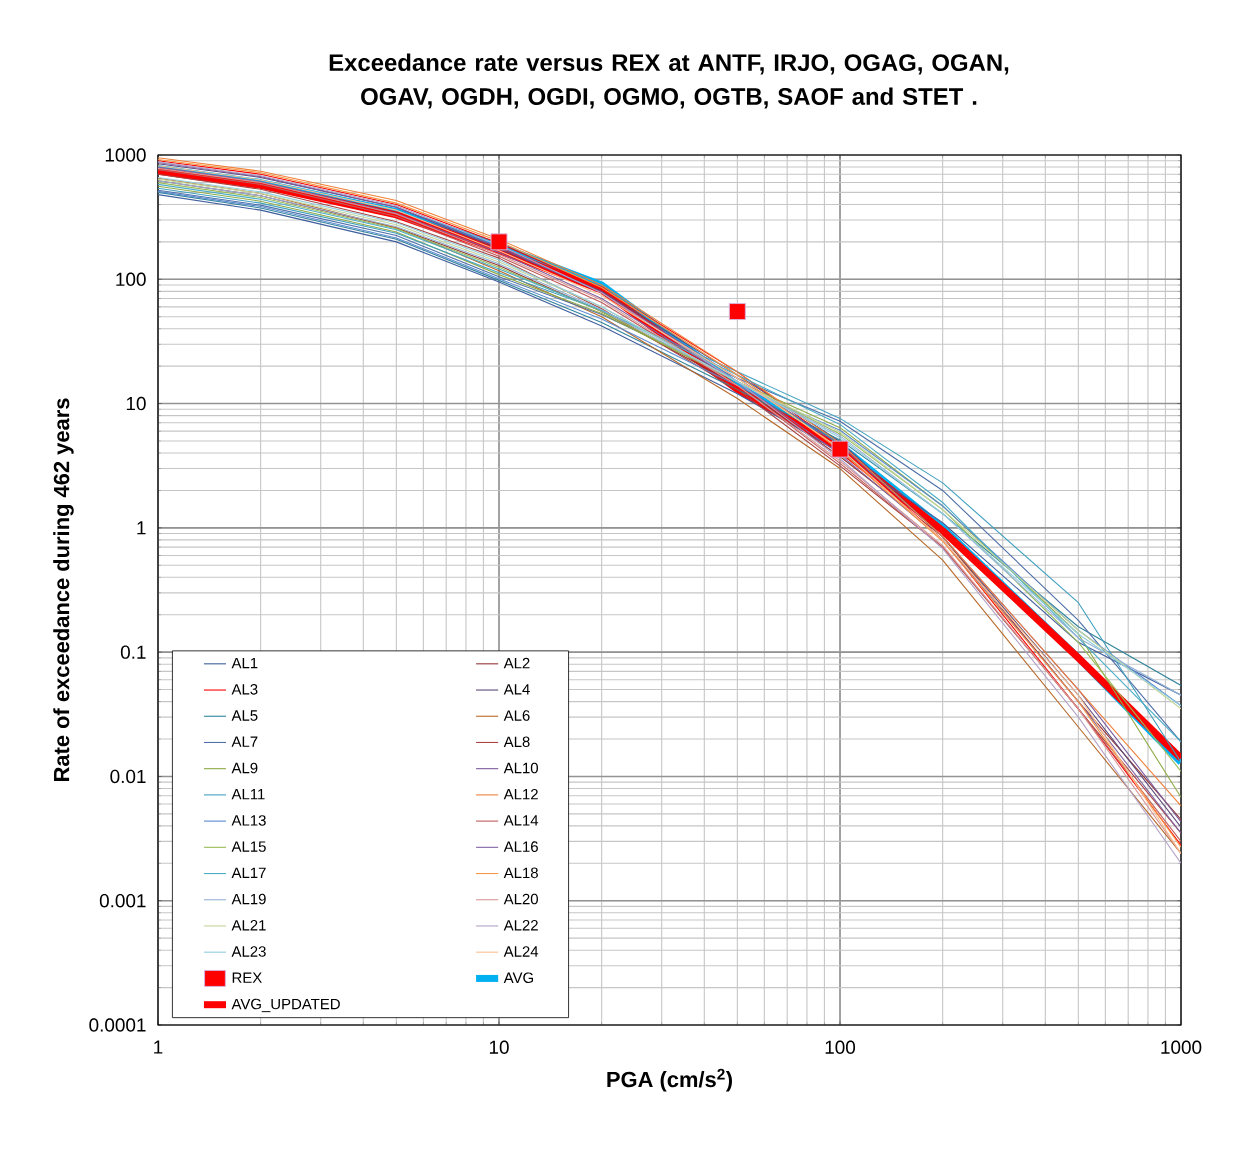  I want to click on legend-label: AL1, so click(244, 663).